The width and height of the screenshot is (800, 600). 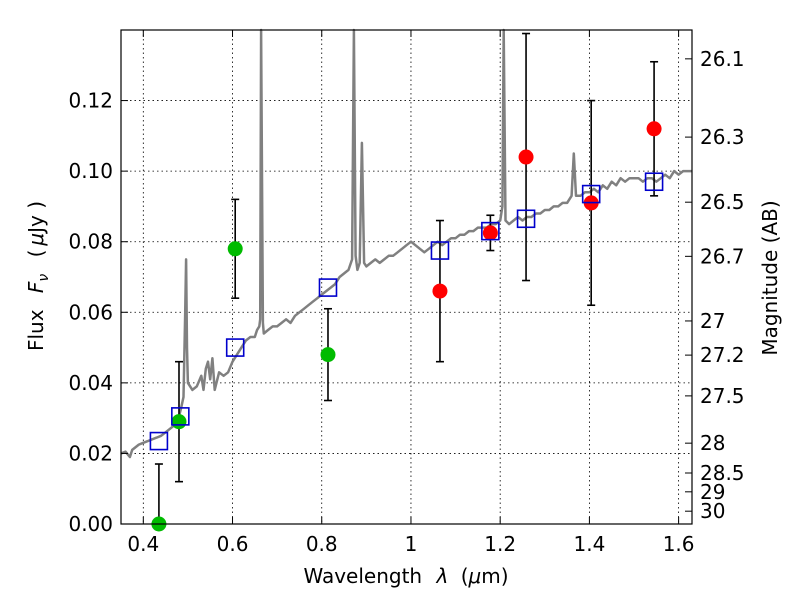 What do you see at coordinates (712, 443) in the screenshot?
I see `mag-tick-label: 28` at bounding box center [712, 443].